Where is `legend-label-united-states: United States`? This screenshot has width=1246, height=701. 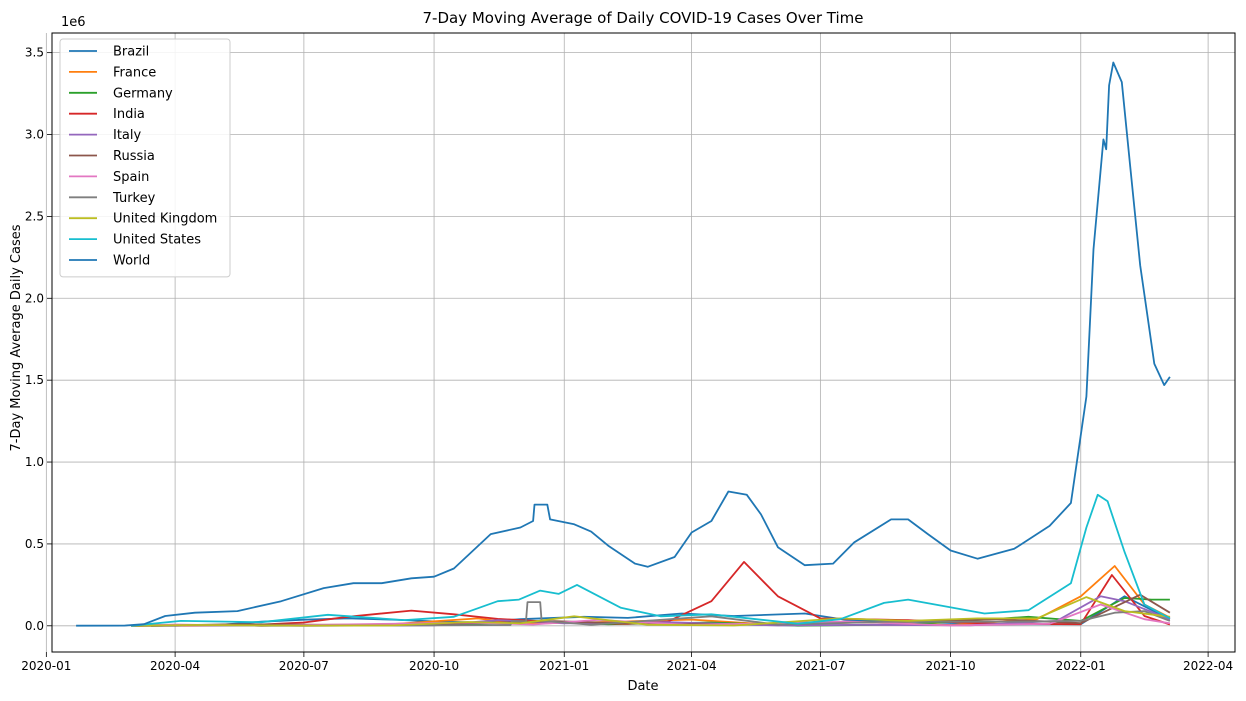 legend-label-united-states: United States is located at coordinates (157, 240).